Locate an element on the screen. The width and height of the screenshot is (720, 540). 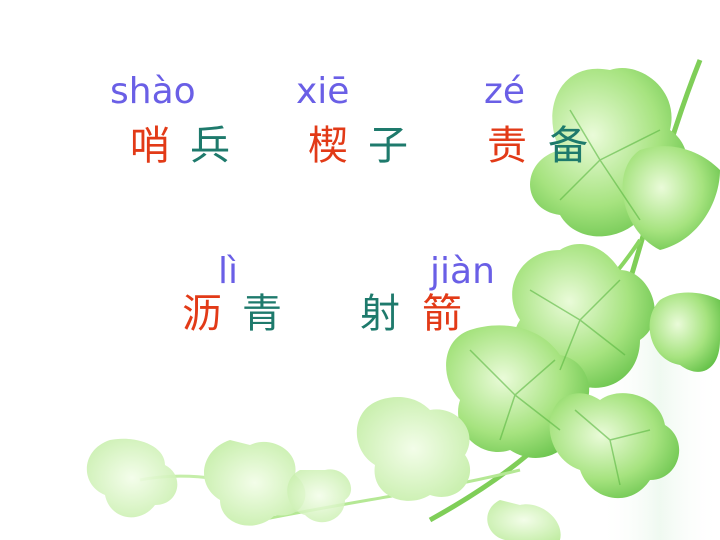
char-zi: 子 is located at coordinates (388, 146).